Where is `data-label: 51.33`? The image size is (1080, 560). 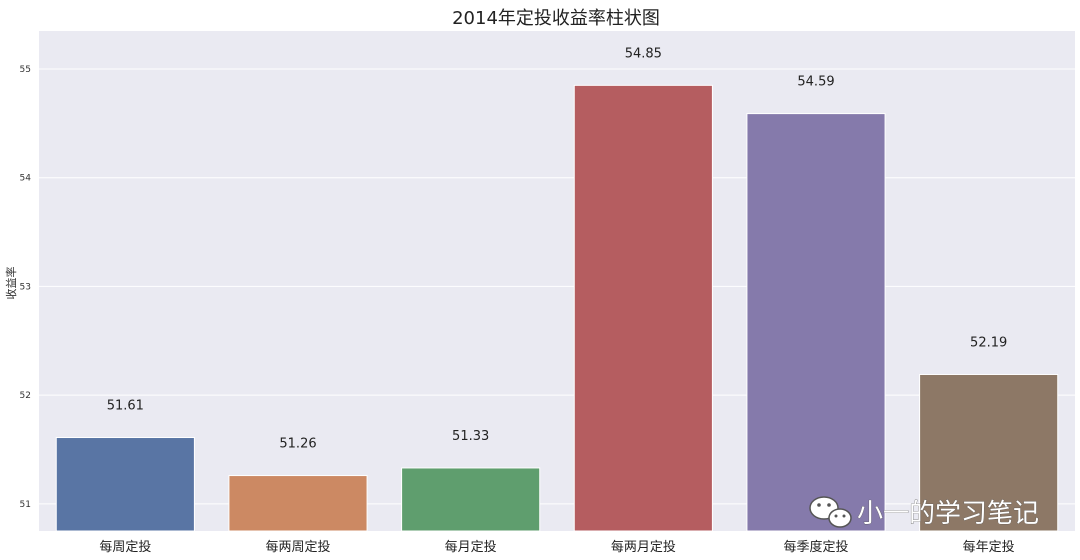 data-label: 51.33 is located at coordinates (470, 436).